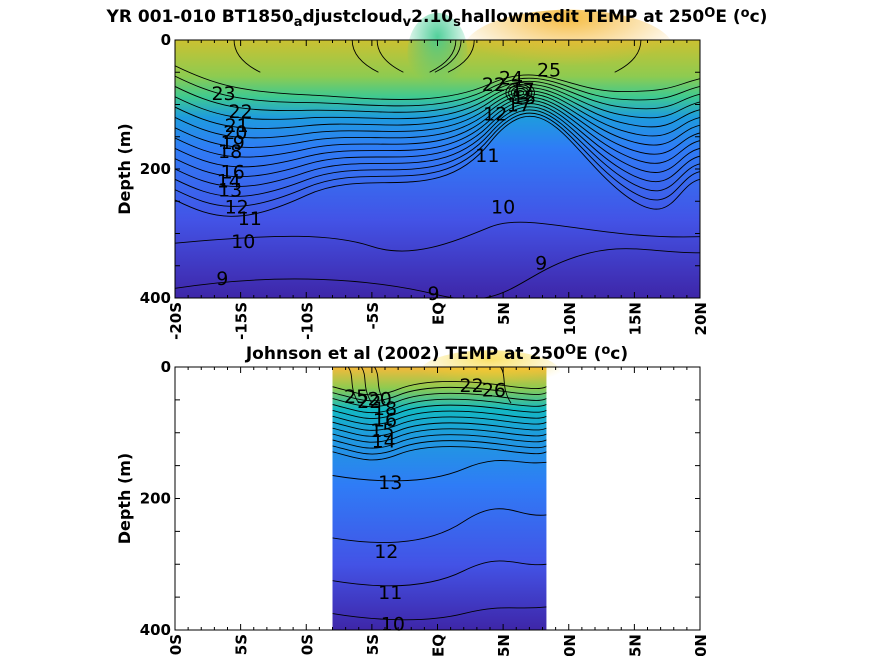 This screenshot has height=656, width=875. Describe the element at coordinates (237, 126) in the screenshot. I see `contour-label: 21` at that location.